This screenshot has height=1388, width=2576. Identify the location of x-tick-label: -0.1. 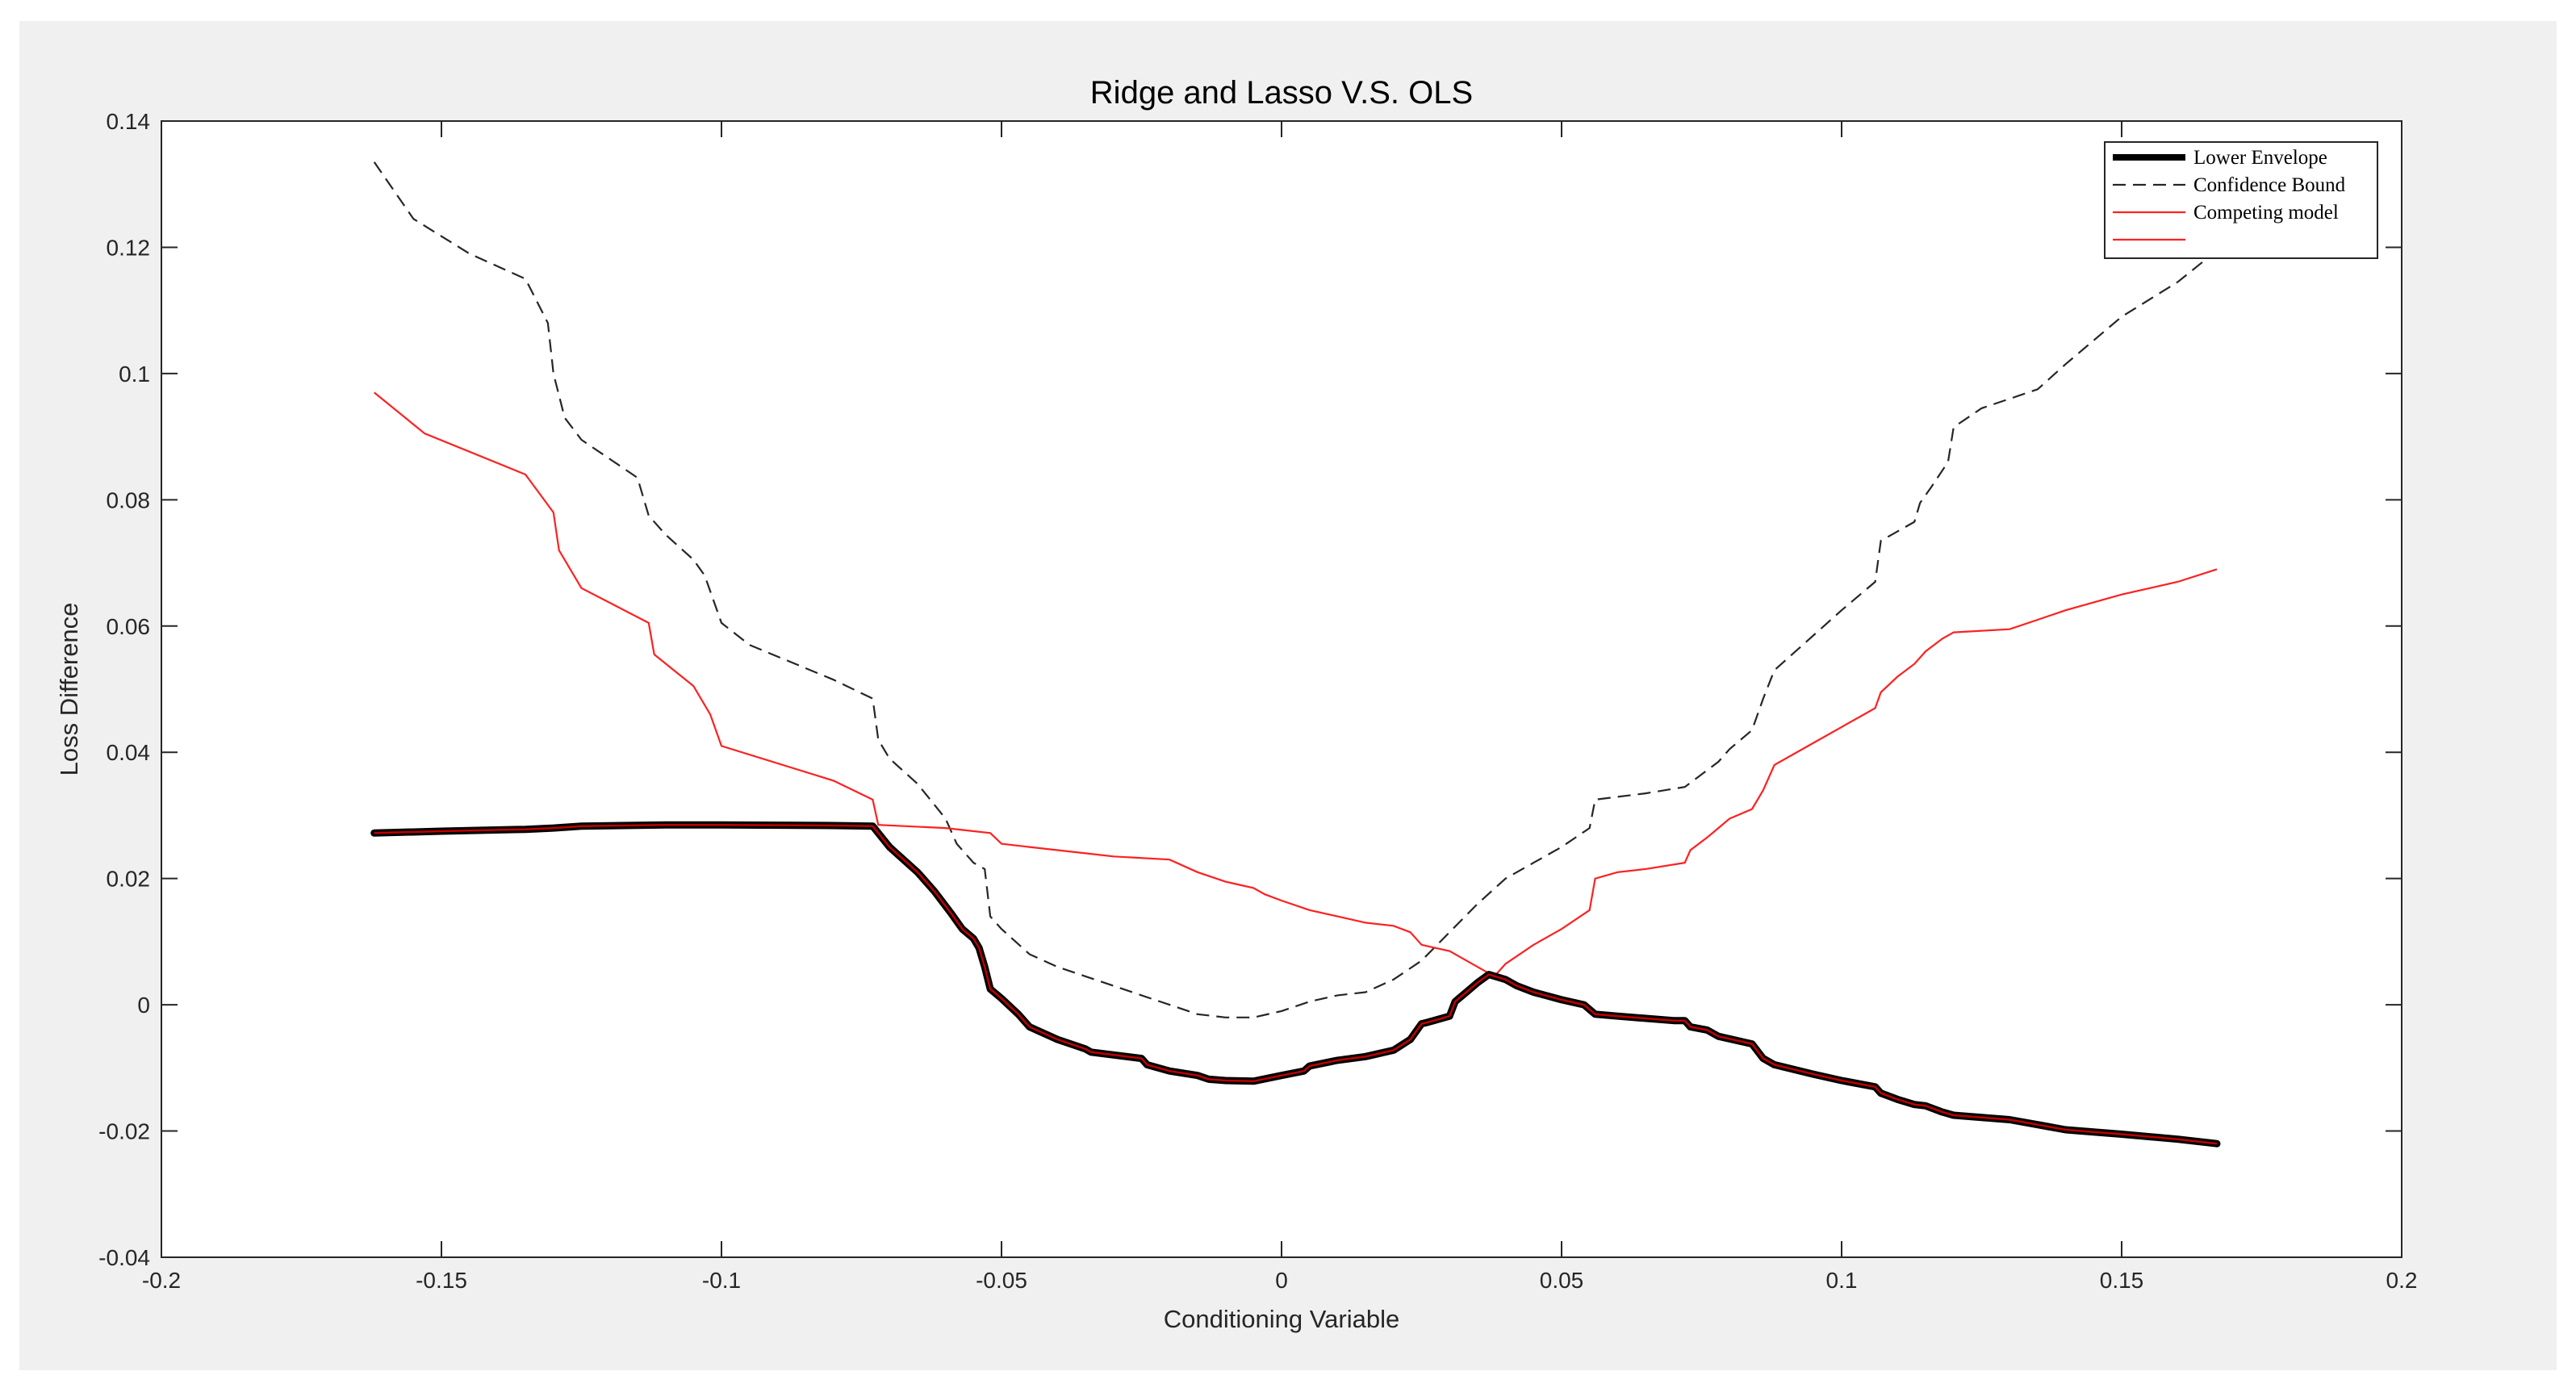
(721, 1280).